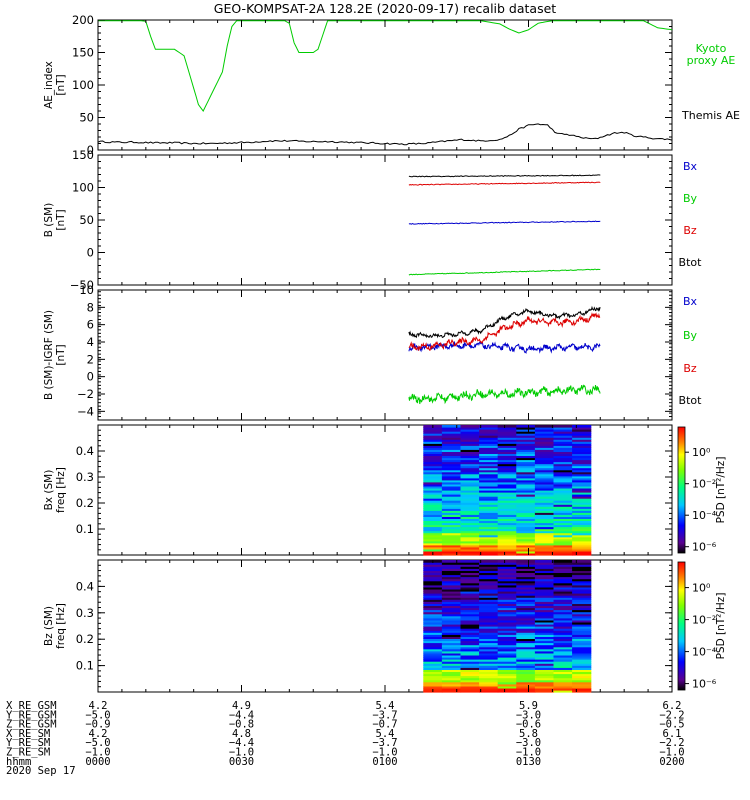 This screenshot has height=800, width=750. What do you see at coordinates (85, 477) in the screenshot?
I see `y-tick-label: 0.3` at bounding box center [85, 477].